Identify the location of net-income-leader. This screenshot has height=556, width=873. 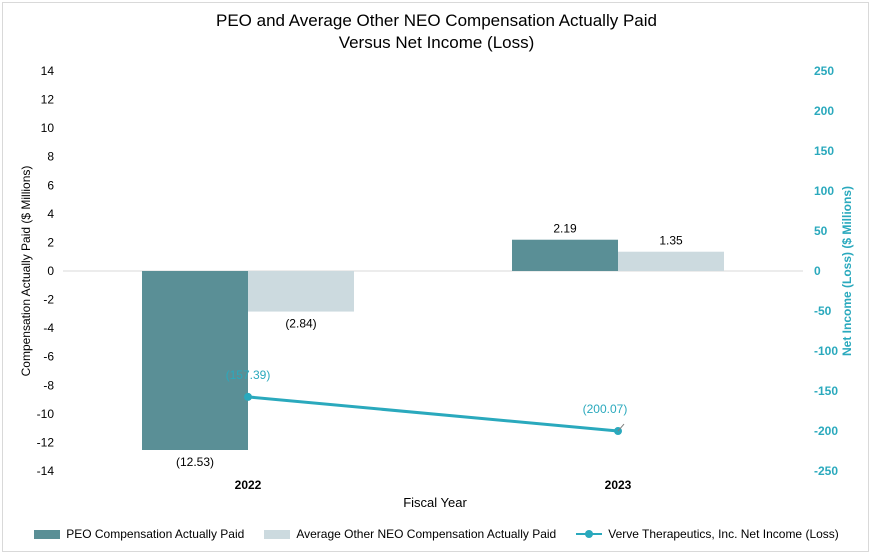
(621, 427).